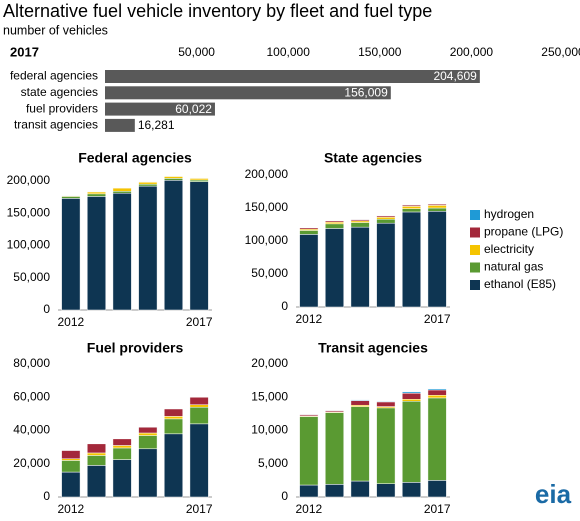  Describe the element at coordinates (269, 396) in the screenshot. I see `y-tick-label: 15,000` at that location.